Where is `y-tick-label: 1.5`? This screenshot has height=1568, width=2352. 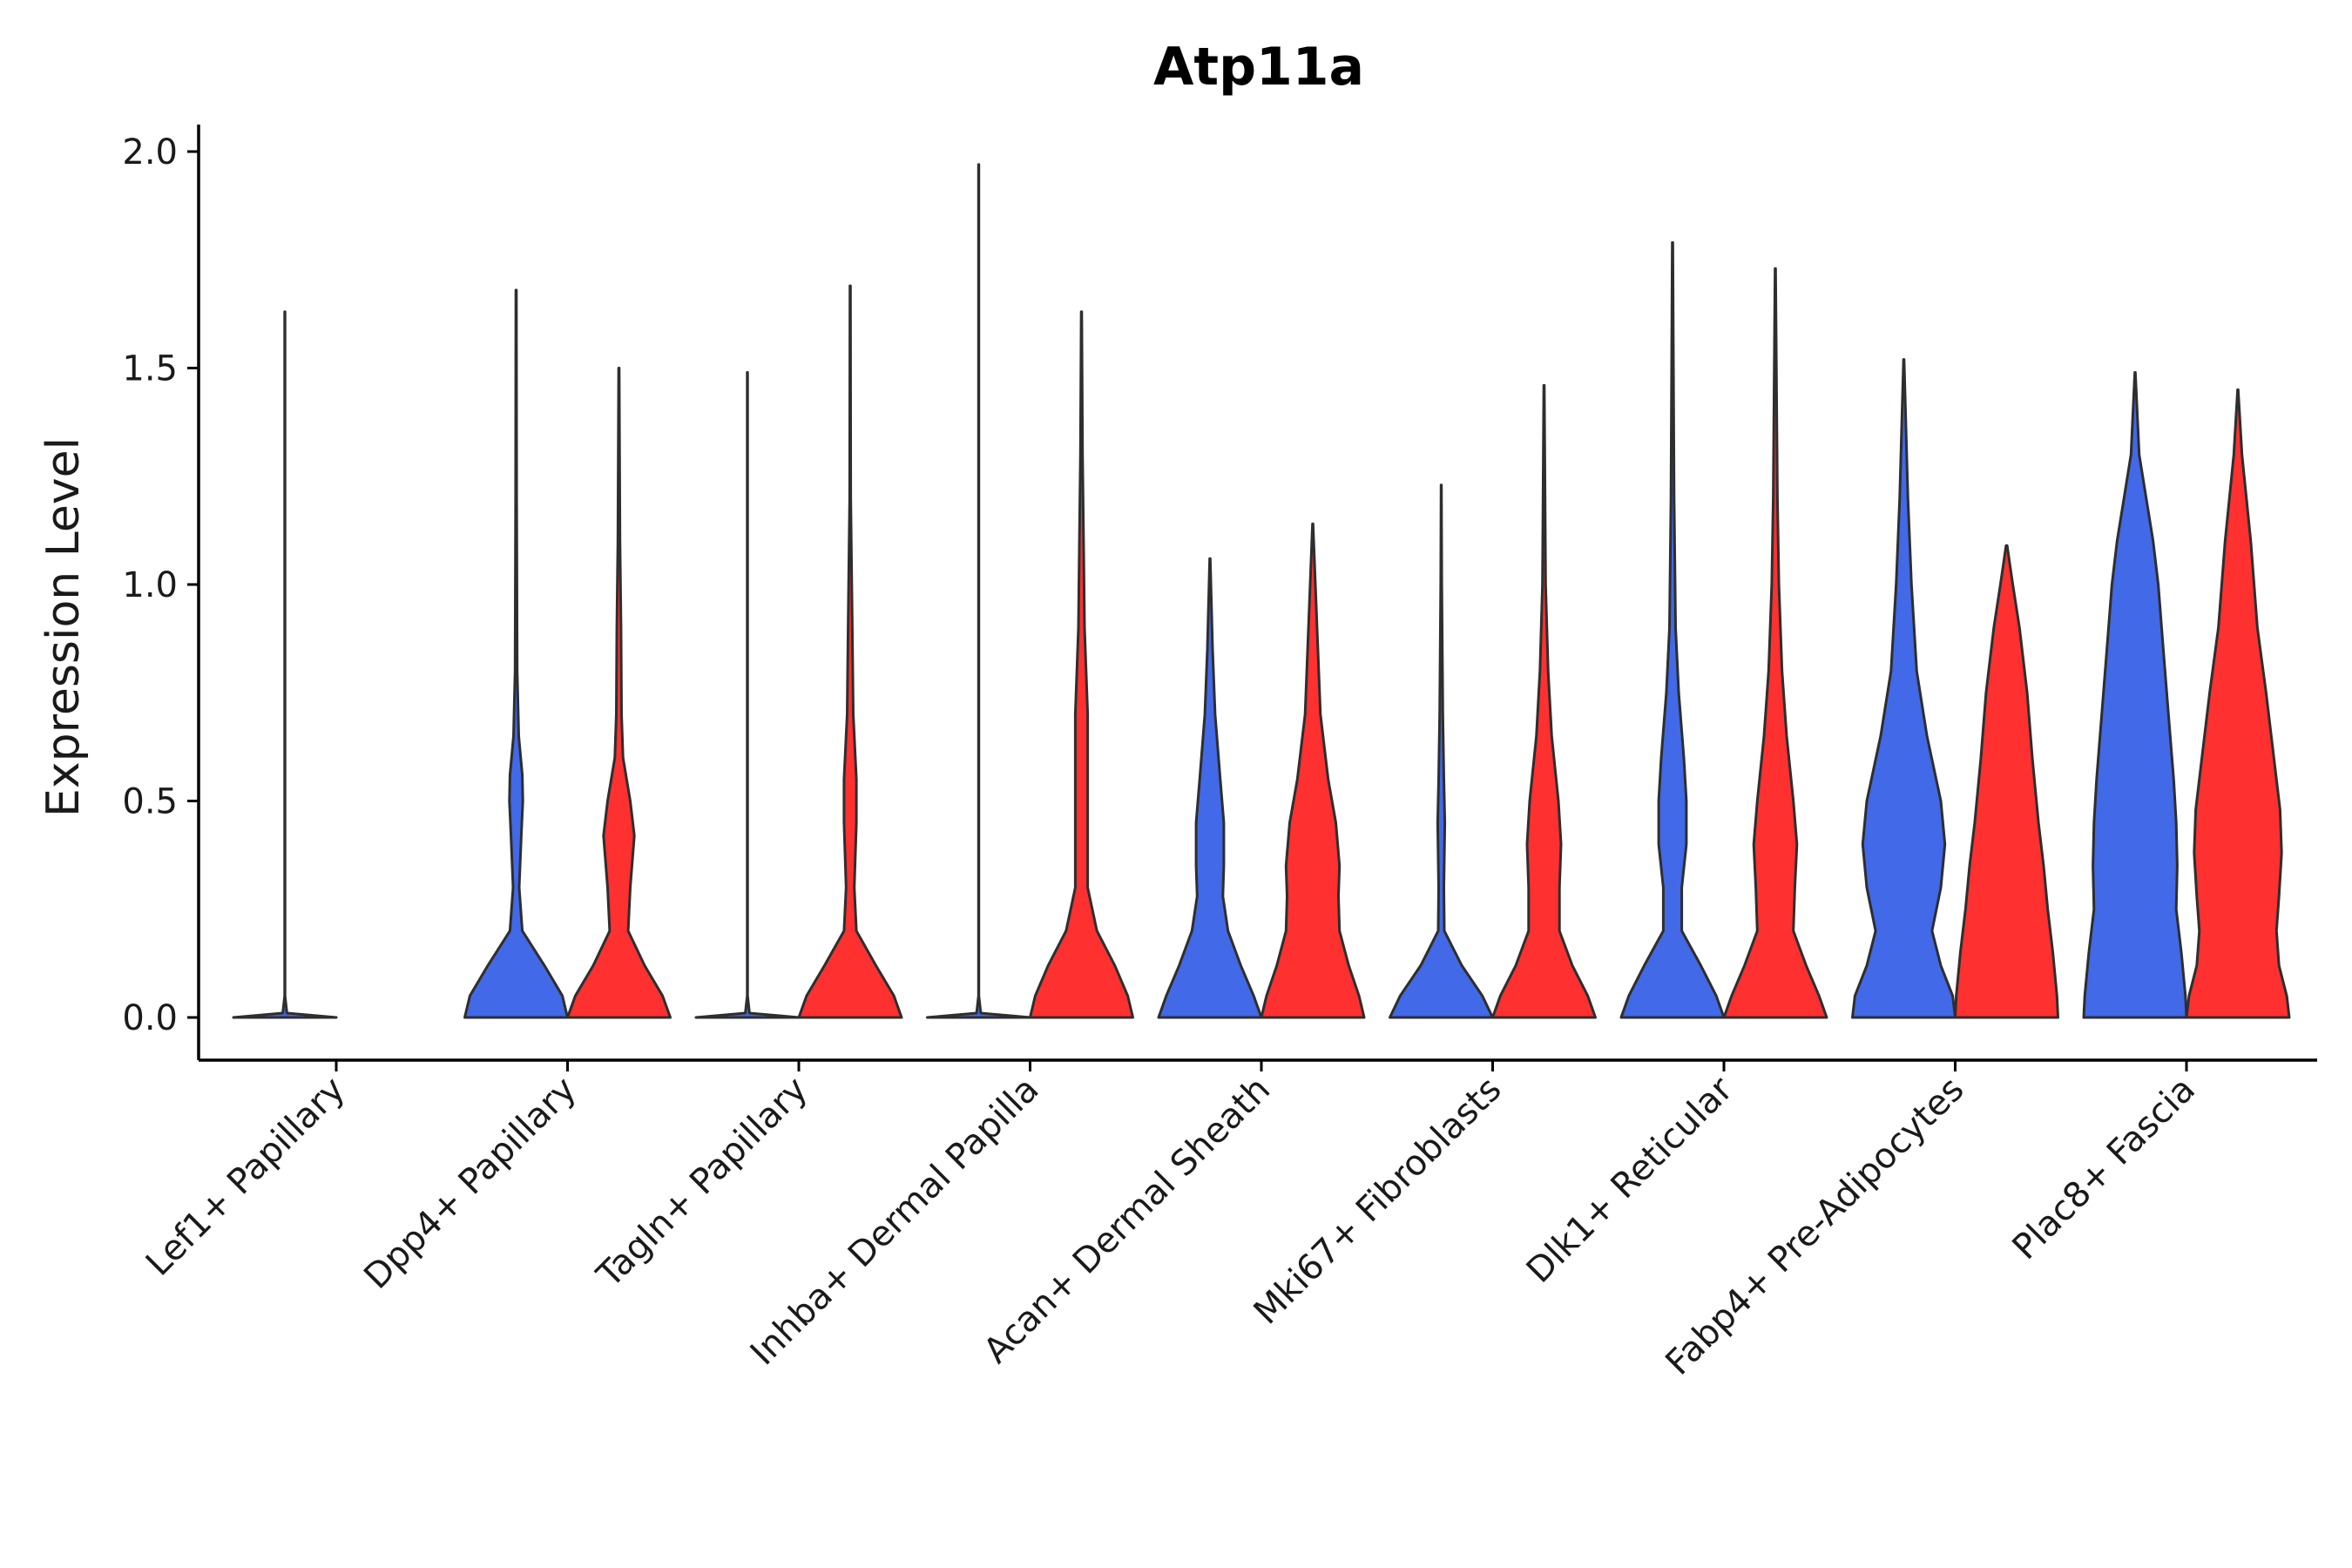
y-tick-label: 1.5 is located at coordinates (150, 369).